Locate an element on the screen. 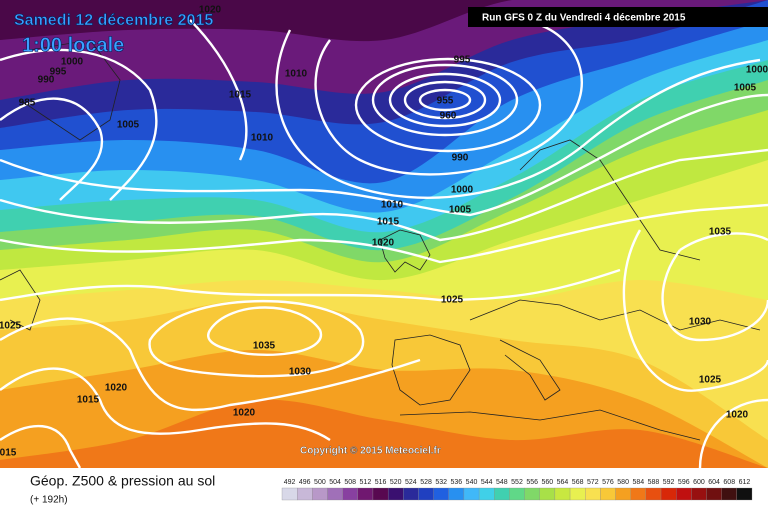  scale-label: 556 is located at coordinates (532, 482).